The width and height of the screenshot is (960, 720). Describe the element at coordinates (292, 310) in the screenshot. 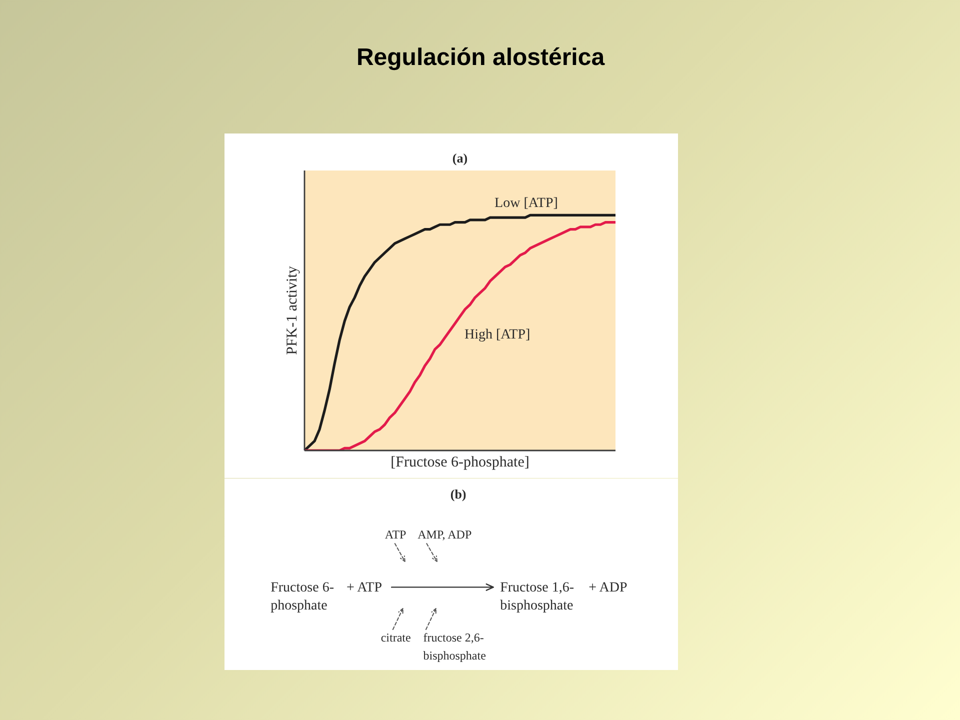

I see `y-axis-title: PFK-1 activity` at that location.